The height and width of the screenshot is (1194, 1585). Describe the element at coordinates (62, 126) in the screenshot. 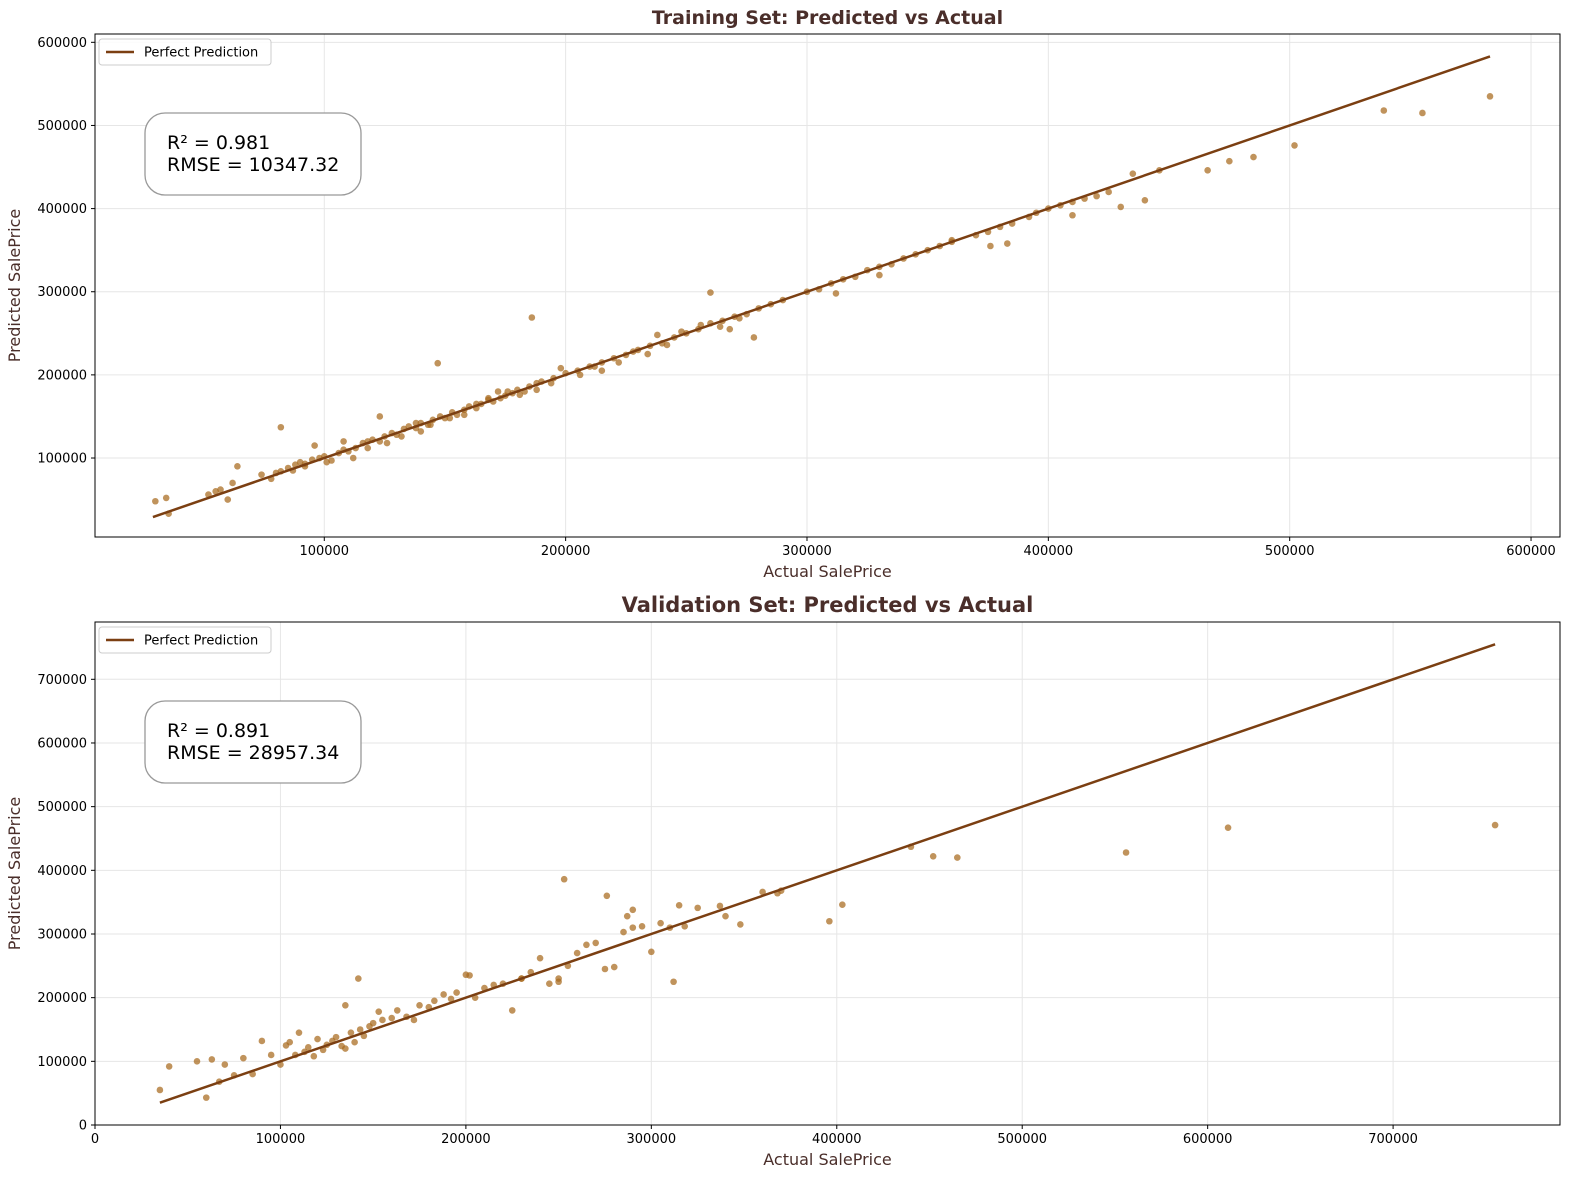

I see `y-tick-label: 500000` at that location.